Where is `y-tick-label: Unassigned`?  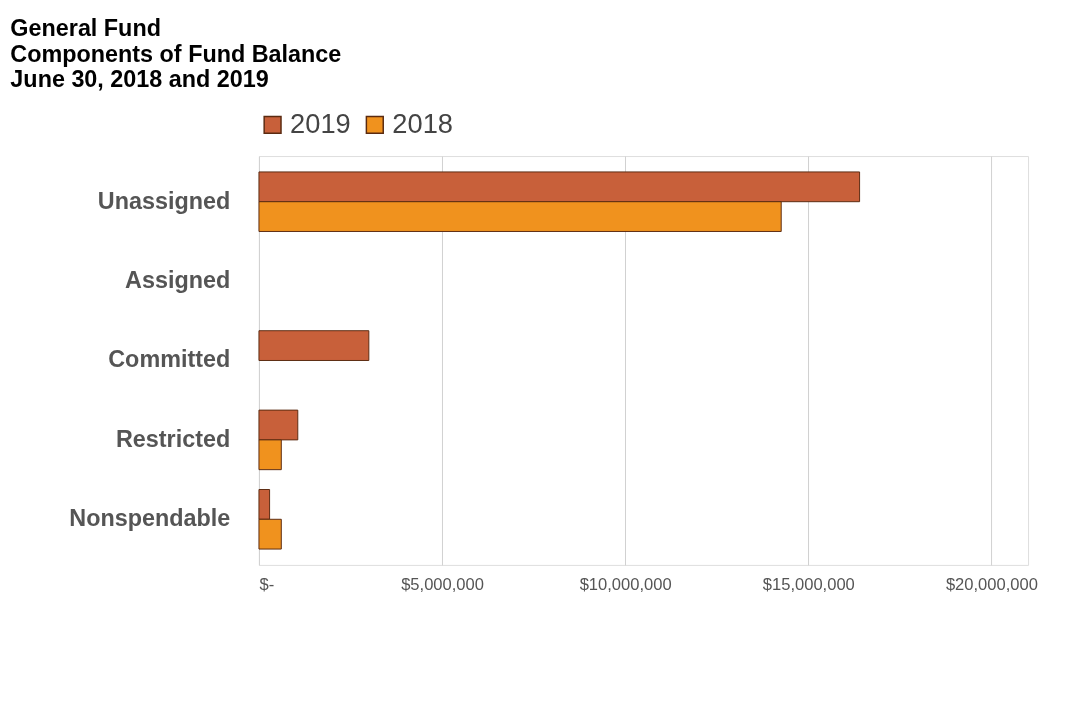 y-tick-label: Unassigned is located at coordinates (164, 200).